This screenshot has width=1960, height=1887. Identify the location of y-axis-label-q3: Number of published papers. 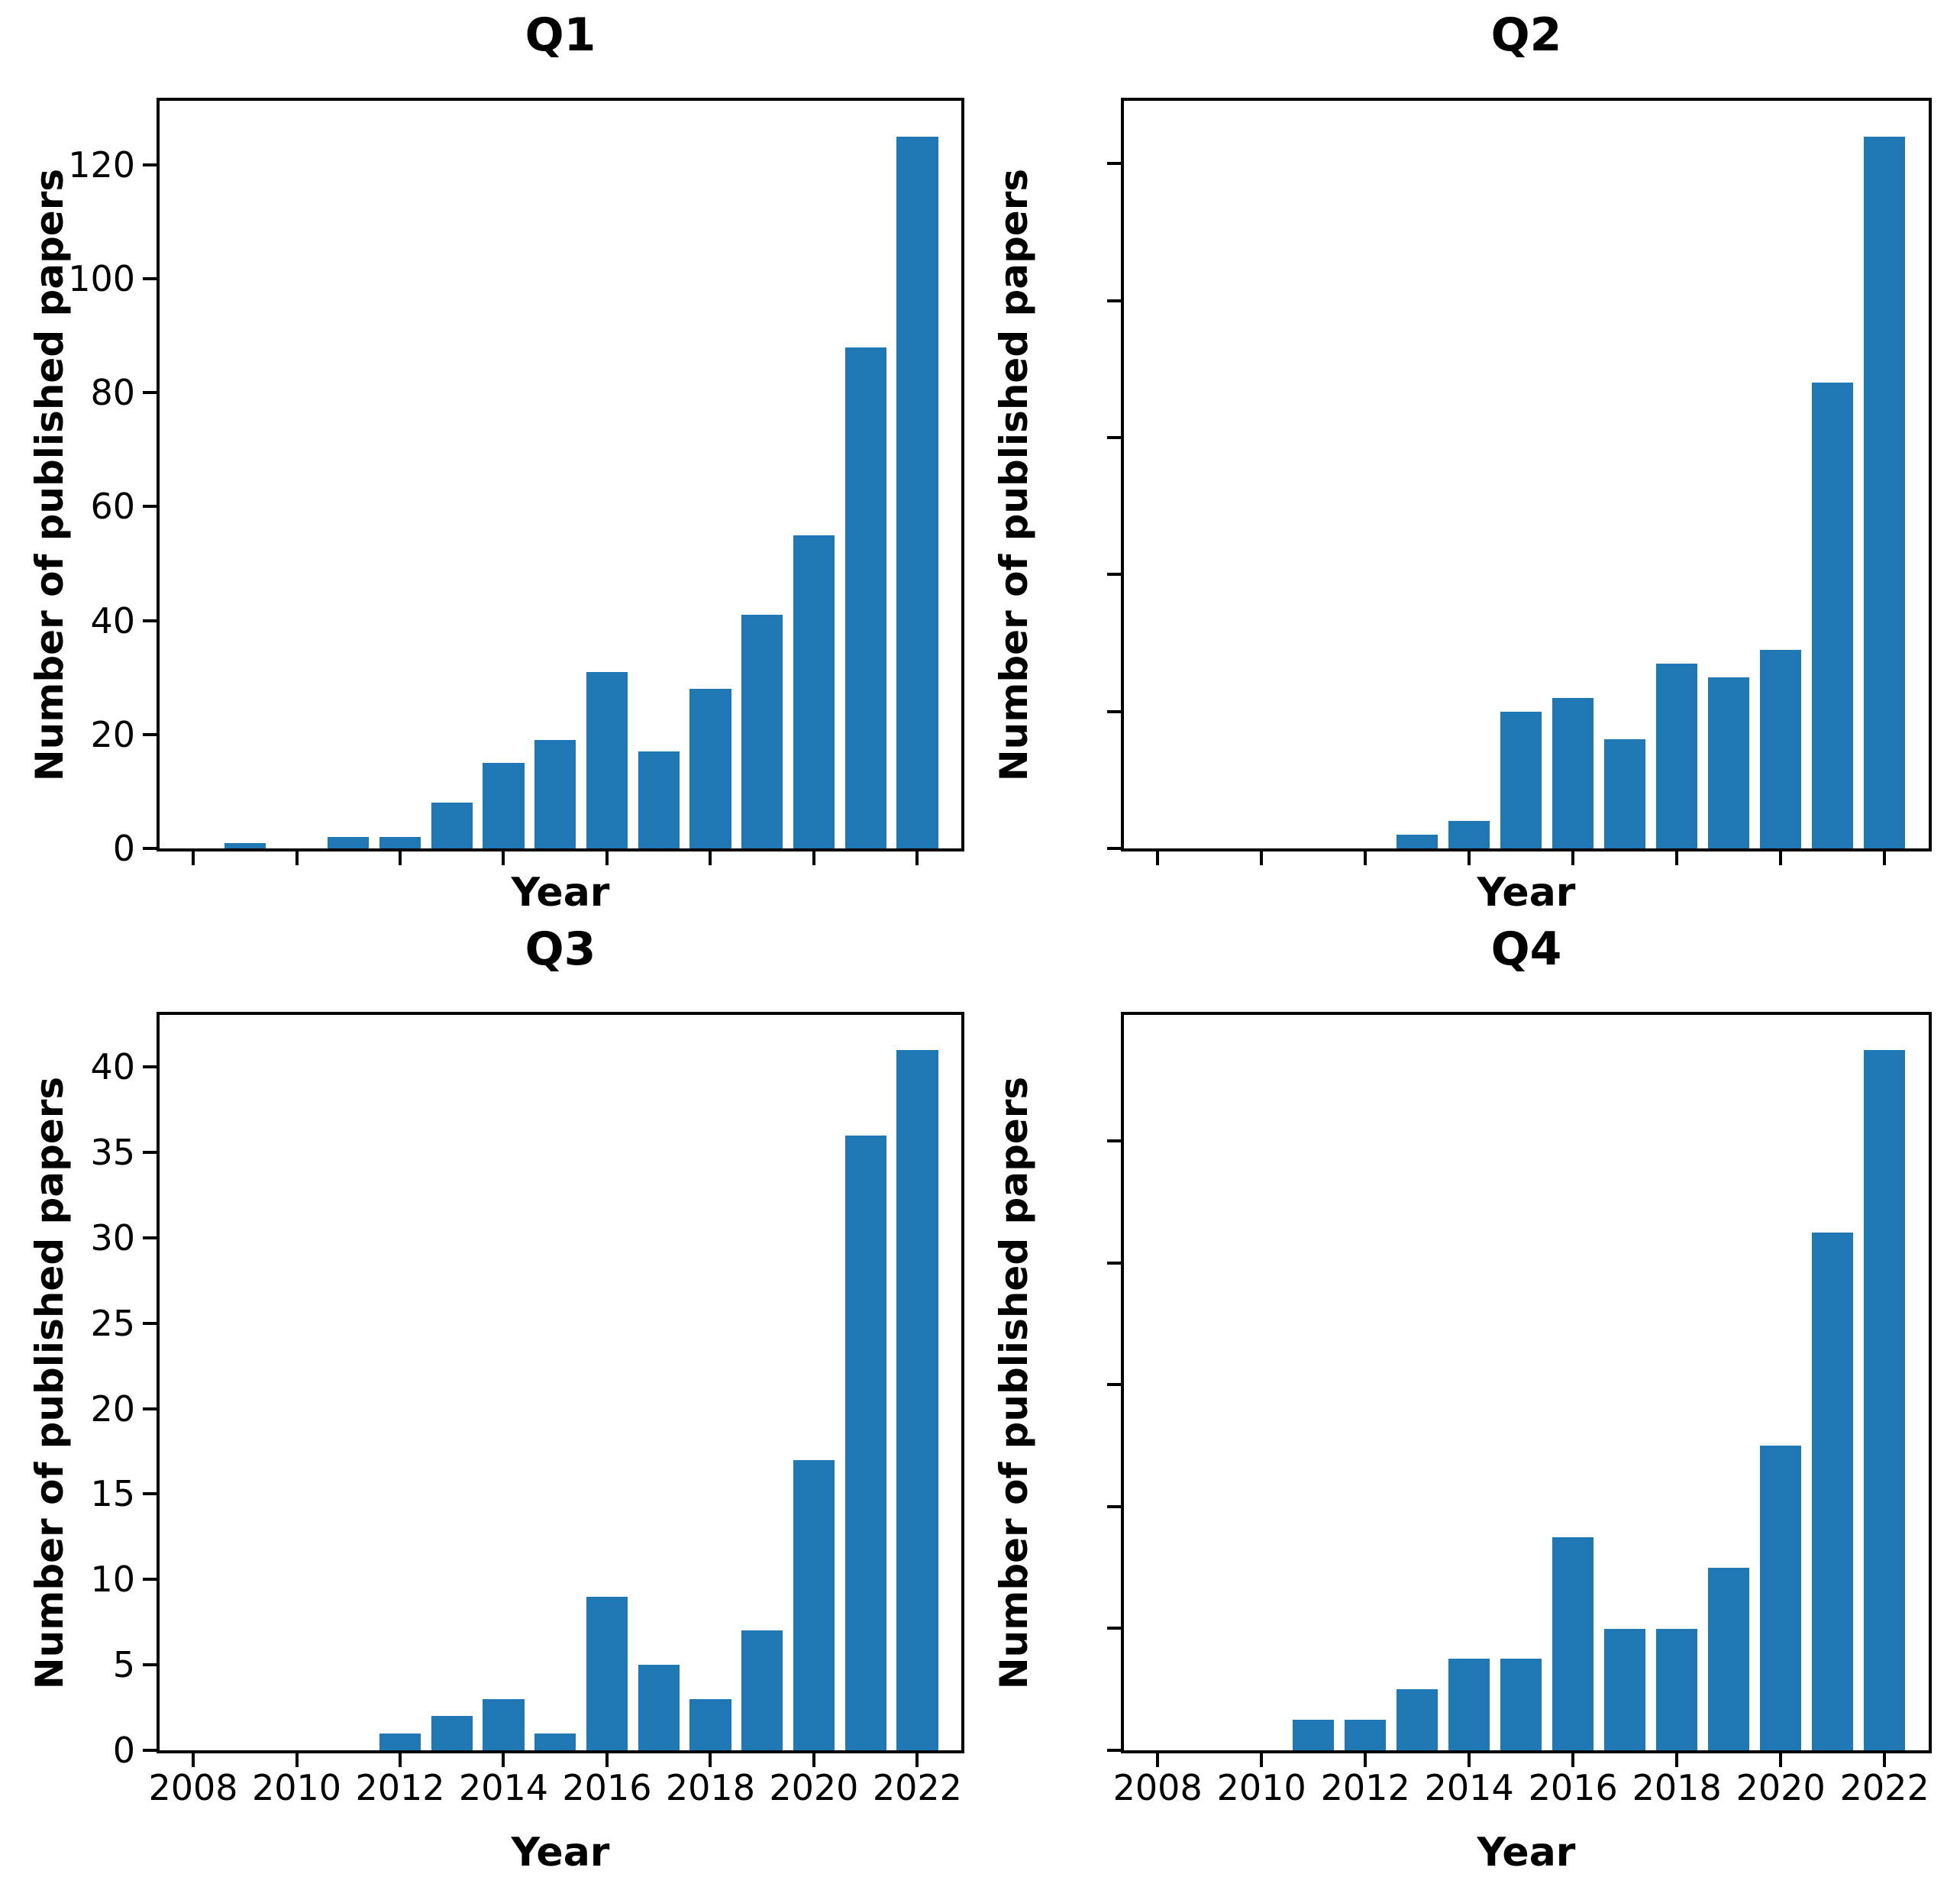
(49, 1382).